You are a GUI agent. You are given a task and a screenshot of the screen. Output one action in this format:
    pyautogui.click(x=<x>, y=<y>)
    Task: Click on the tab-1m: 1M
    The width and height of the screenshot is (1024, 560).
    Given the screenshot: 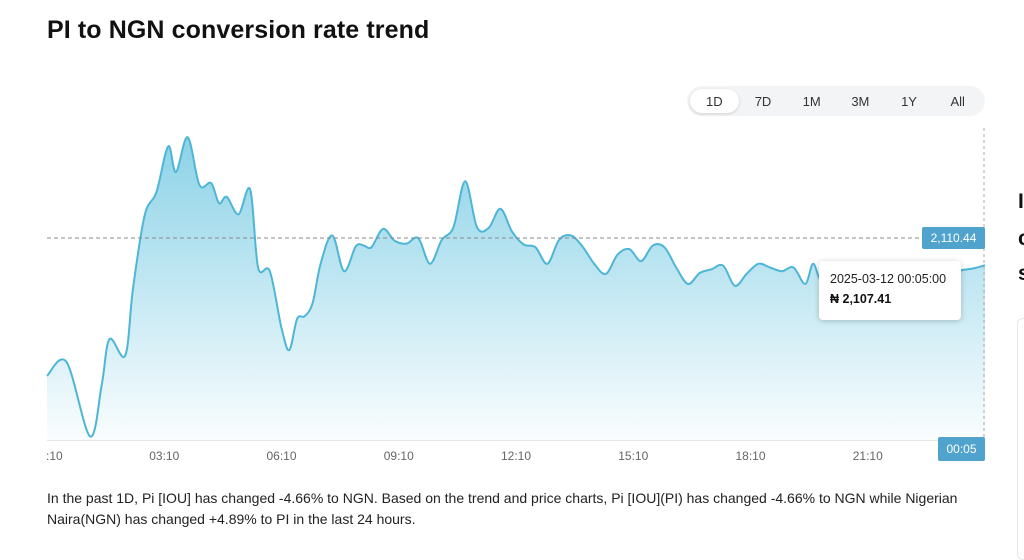 What is the action you would take?
    pyautogui.click(x=811, y=101)
    